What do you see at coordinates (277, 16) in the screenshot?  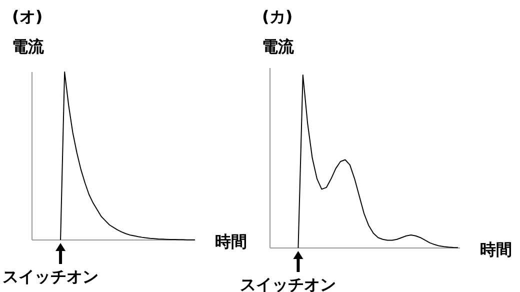 I see `chart-title: (カ)` at bounding box center [277, 16].